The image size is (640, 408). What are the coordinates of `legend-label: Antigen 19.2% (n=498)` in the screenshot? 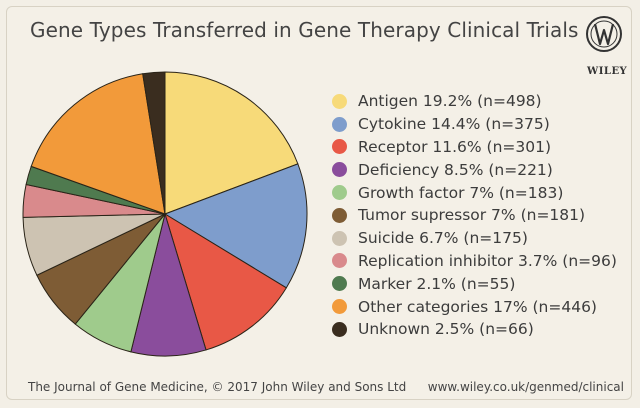 It's located at (450, 101).